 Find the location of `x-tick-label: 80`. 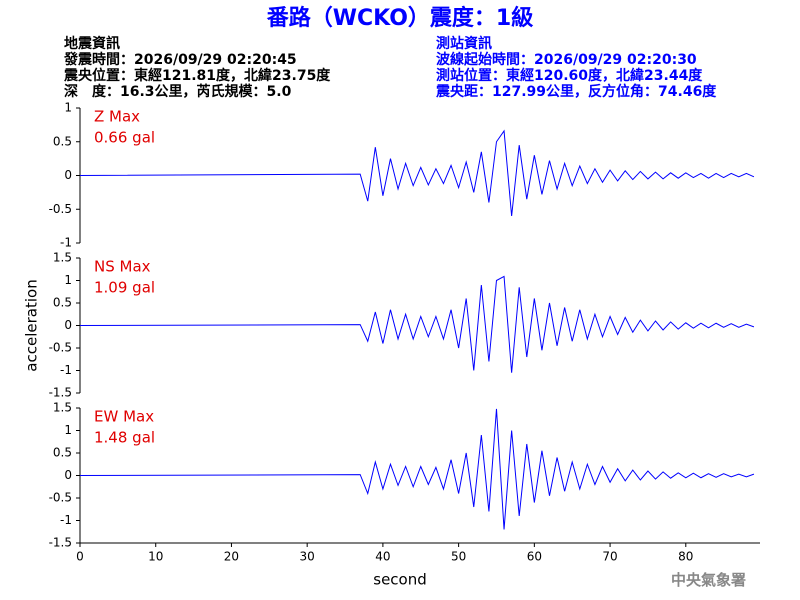

x-tick-label: 80 is located at coordinates (685, 557).